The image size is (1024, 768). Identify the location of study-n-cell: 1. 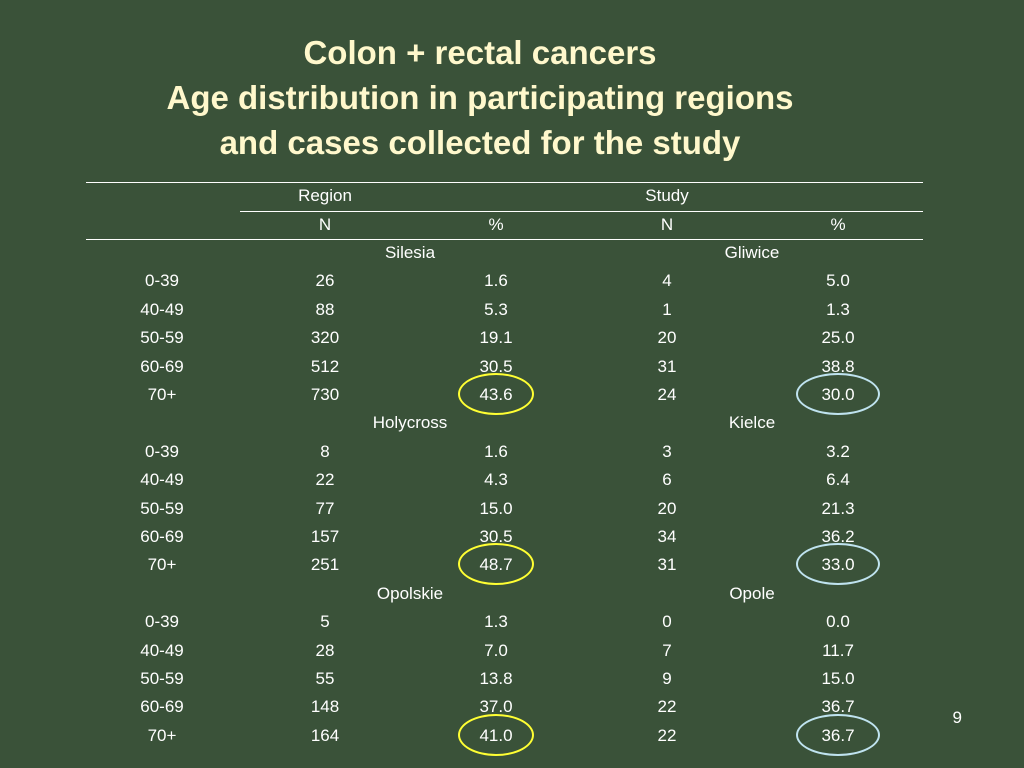
(667, 309).